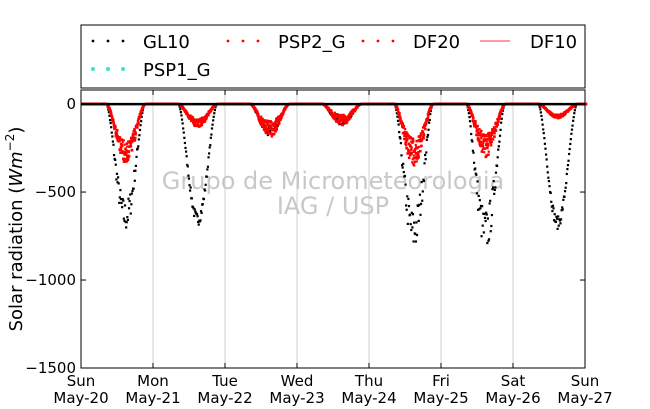 The width and height of the screenshot is (650, 409). I want to click on y-tick-label: −1500, so click(50, 368).